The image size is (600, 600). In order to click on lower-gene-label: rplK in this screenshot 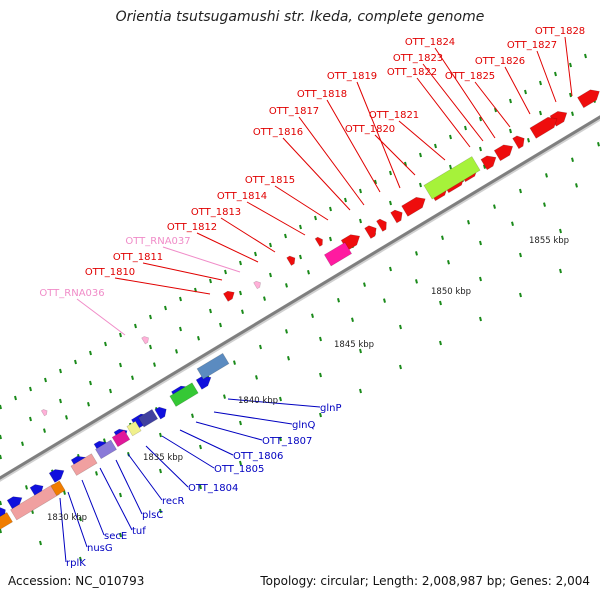, I will do `click(76, 563)`.